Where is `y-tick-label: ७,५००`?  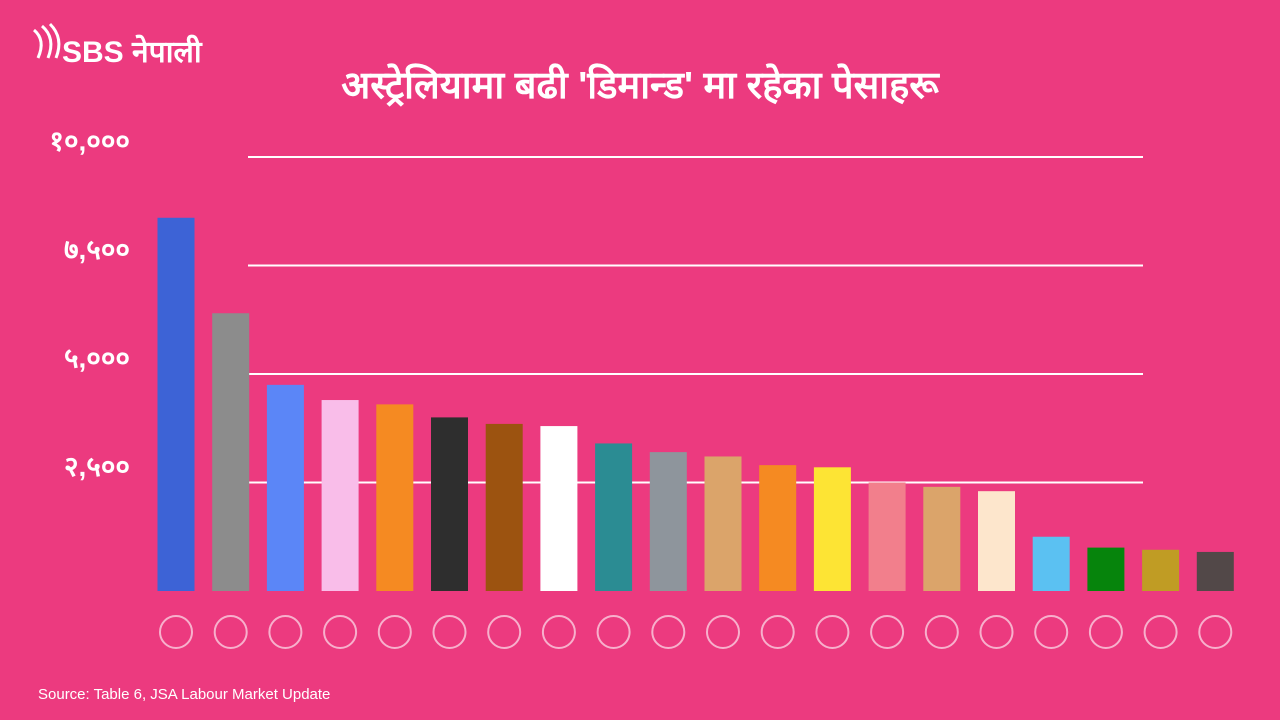
y-tick-label: ७,५०० is located at coordinates (97, 249).